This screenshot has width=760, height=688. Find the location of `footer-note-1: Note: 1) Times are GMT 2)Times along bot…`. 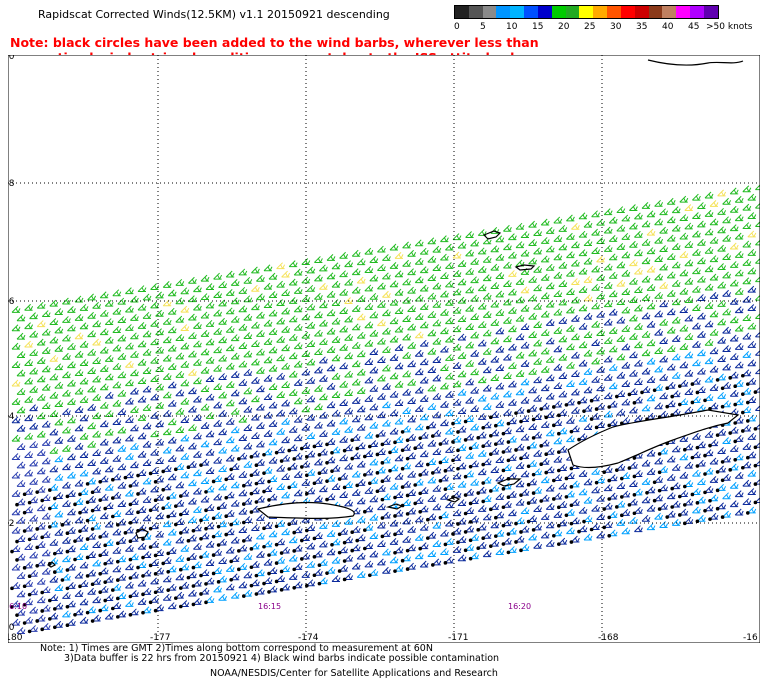

footer-note-1: Note: 1) Times are GMT 2)Times along bot… is located at coordinates (236, 648).